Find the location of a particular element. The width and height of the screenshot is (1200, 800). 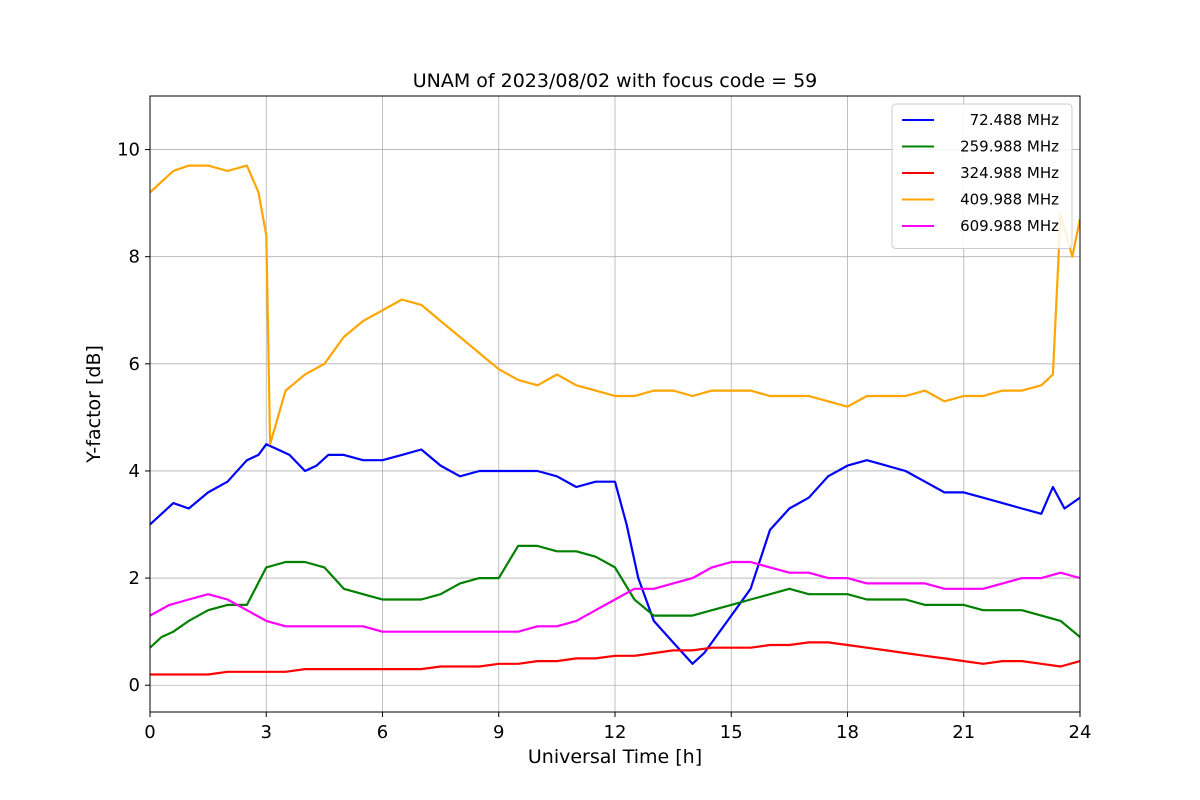

x-tick-label: 15 is located at coordinates (731, 732).